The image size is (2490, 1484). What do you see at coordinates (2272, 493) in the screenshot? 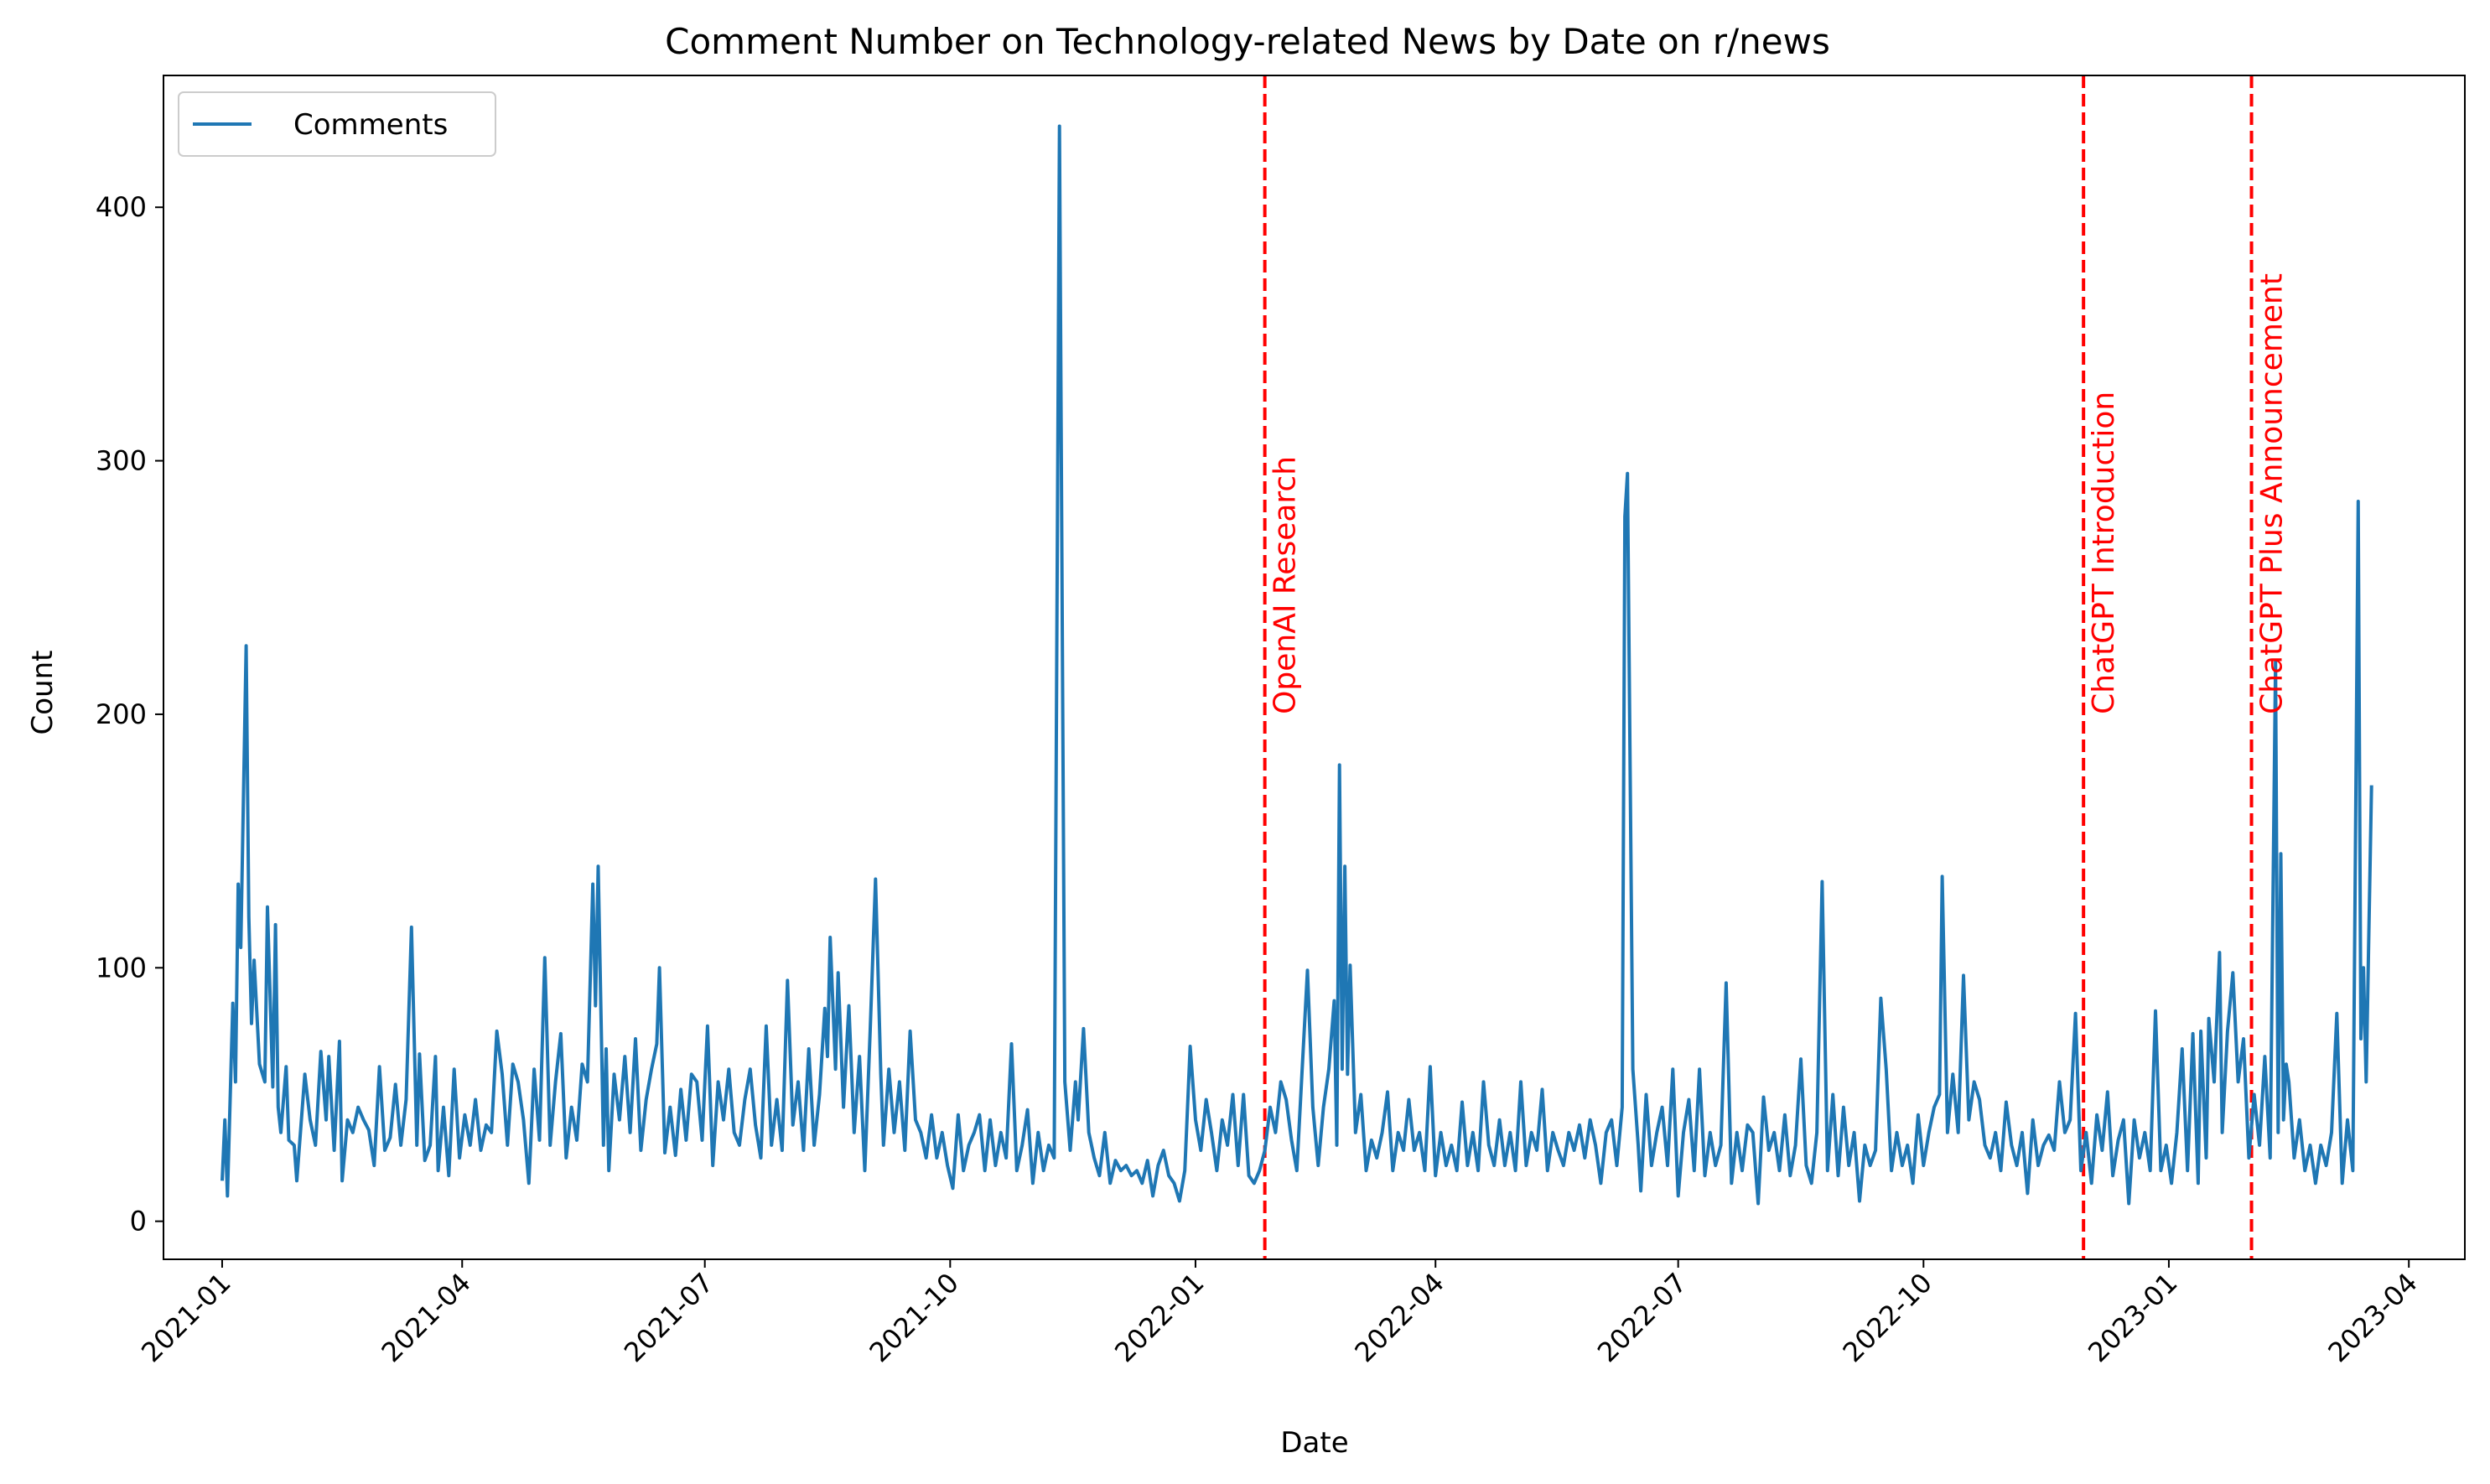
I see `event-label-2: ChatGPT Plus Announcement` at bounding box center [2272, 493].